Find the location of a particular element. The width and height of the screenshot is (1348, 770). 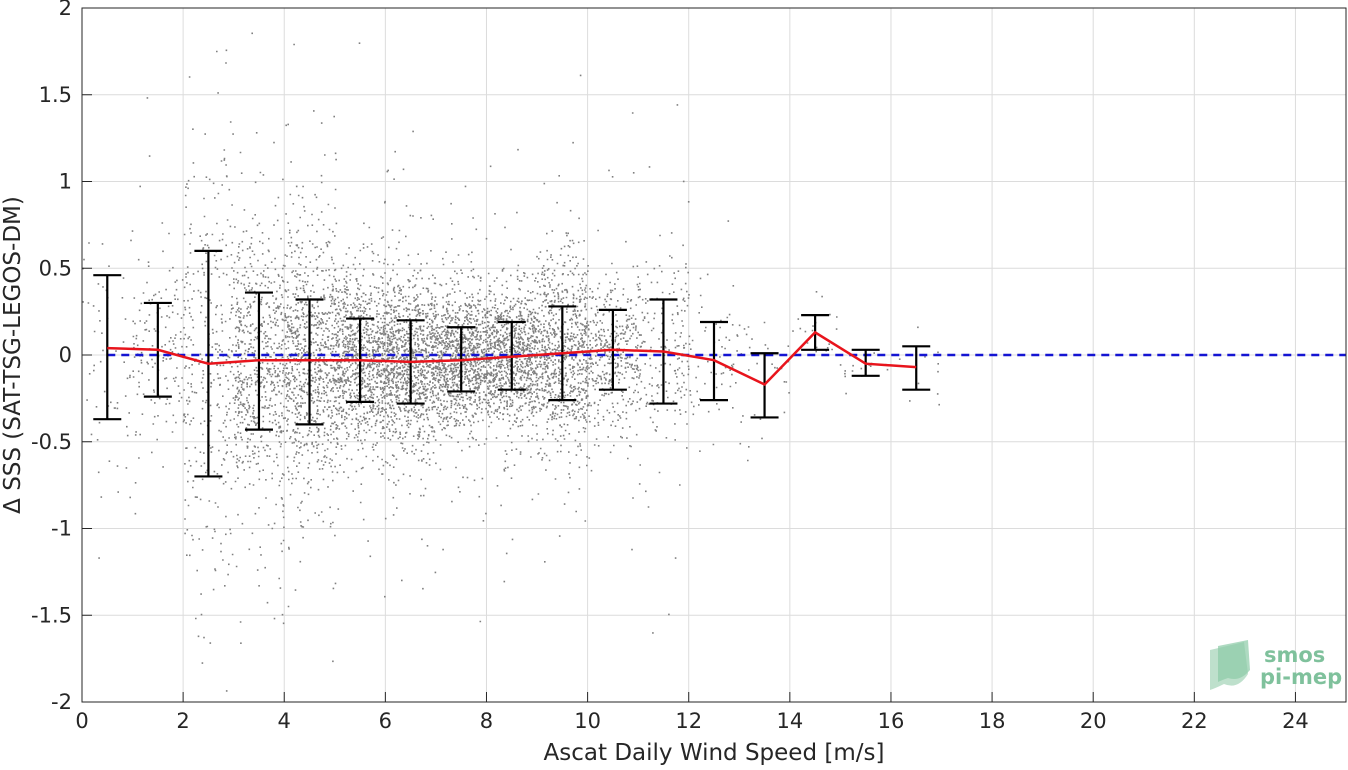

x-tick-label-12: 24 is located at coordinates (1295, 721).